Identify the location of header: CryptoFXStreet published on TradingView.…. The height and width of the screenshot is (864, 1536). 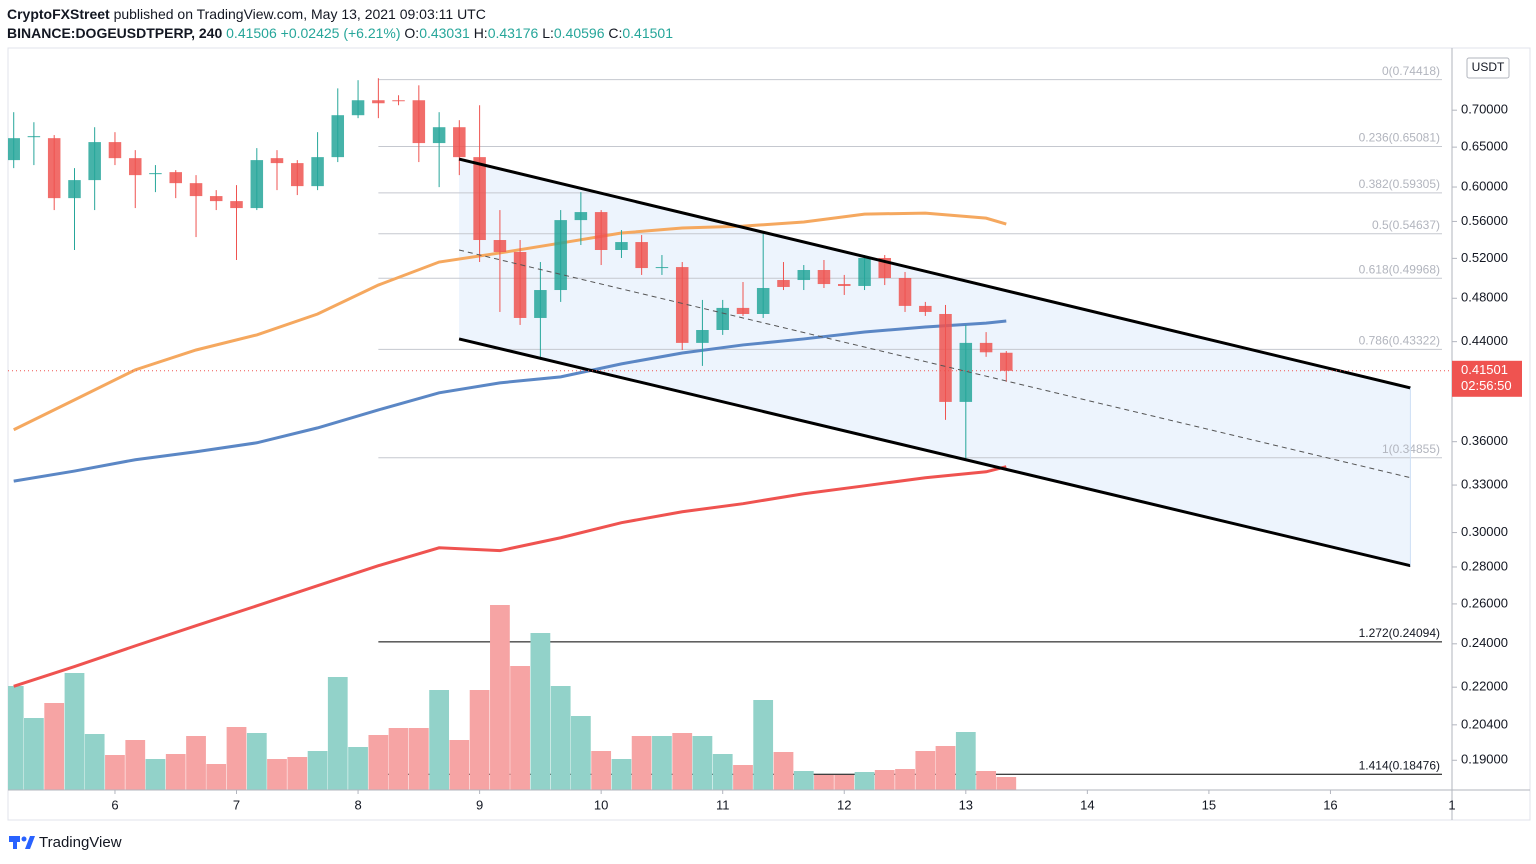
(340, 24).